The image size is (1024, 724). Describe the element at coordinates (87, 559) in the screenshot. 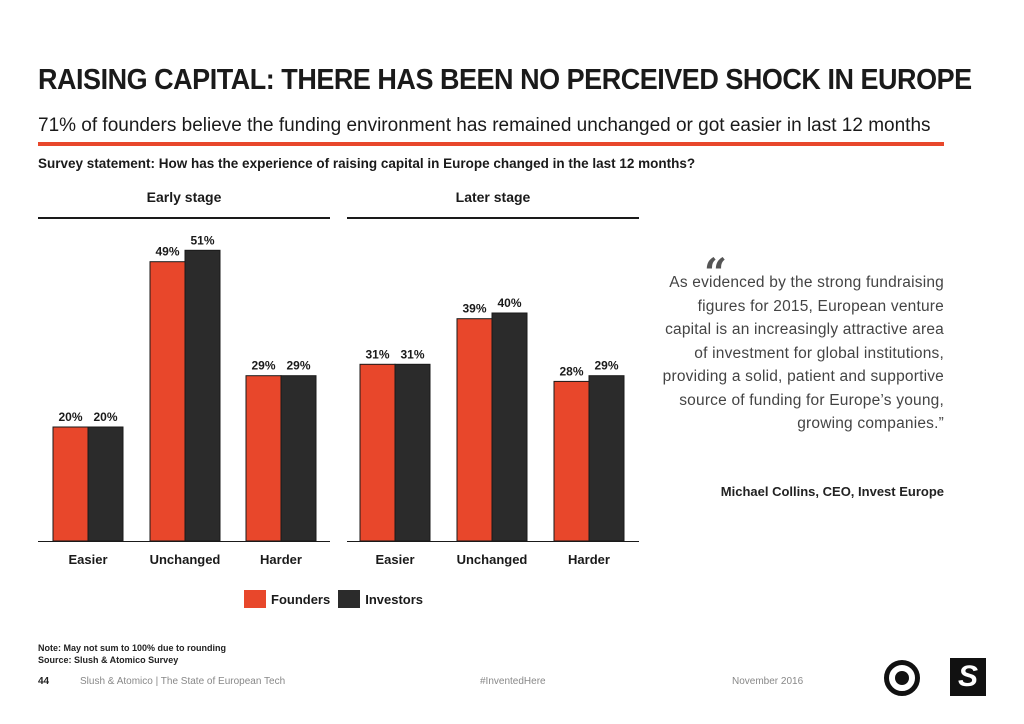

I see `early-category-label-easier: Easier` at that location.